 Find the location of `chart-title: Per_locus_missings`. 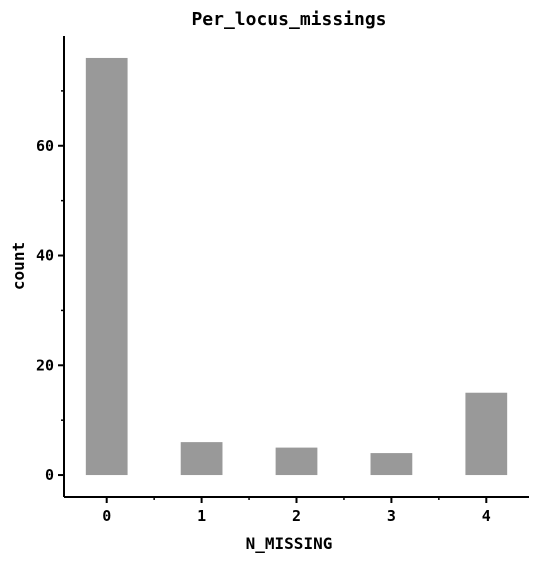

chart-title: Per_locus_missings is located at coordinates (288, 19).